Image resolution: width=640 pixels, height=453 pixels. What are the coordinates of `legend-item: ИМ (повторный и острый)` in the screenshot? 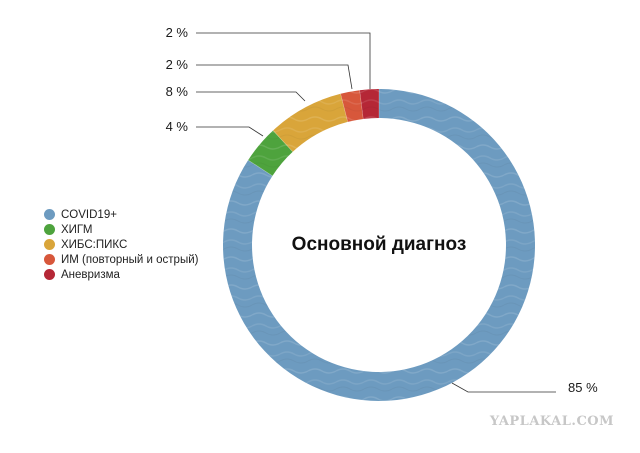 It's located at (121, 259).